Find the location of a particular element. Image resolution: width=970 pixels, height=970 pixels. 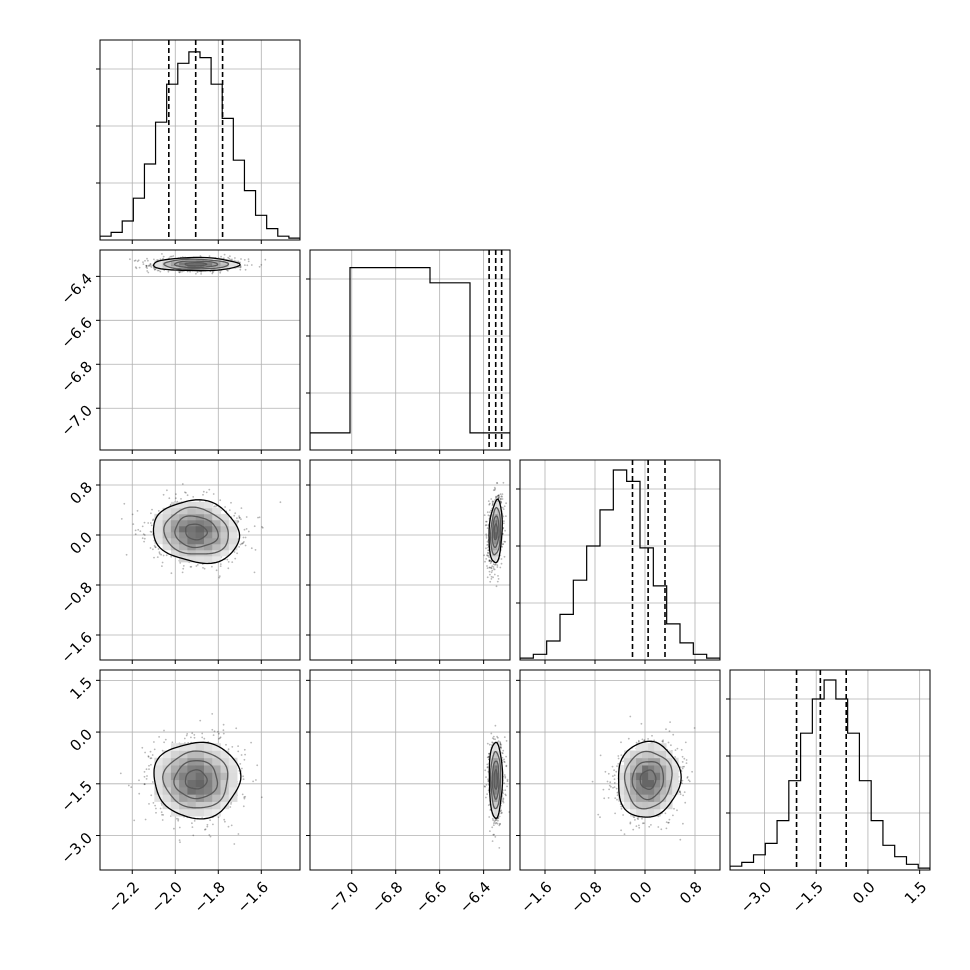

pair-content is located at coordinates (191, 779).